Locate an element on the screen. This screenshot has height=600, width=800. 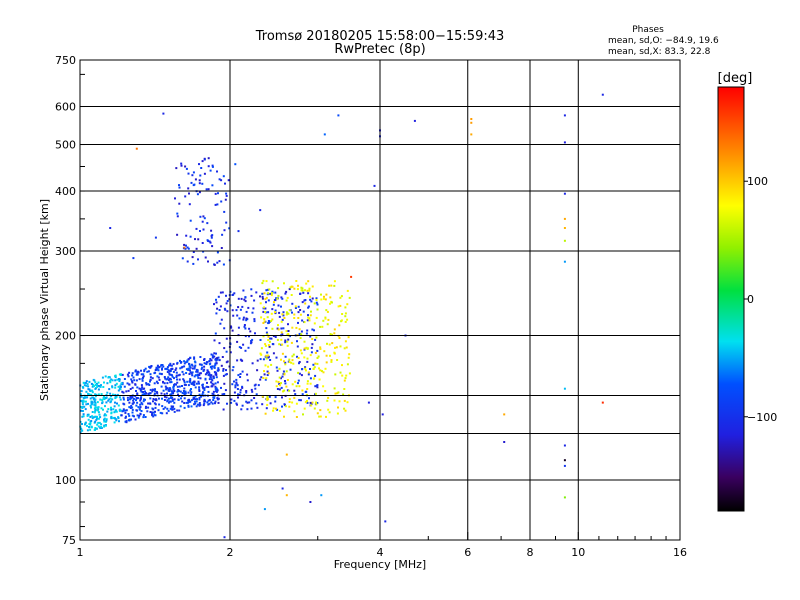
y-axis-label: Stationary phase Virtual Height [km] is located at coordinates (44, 300).